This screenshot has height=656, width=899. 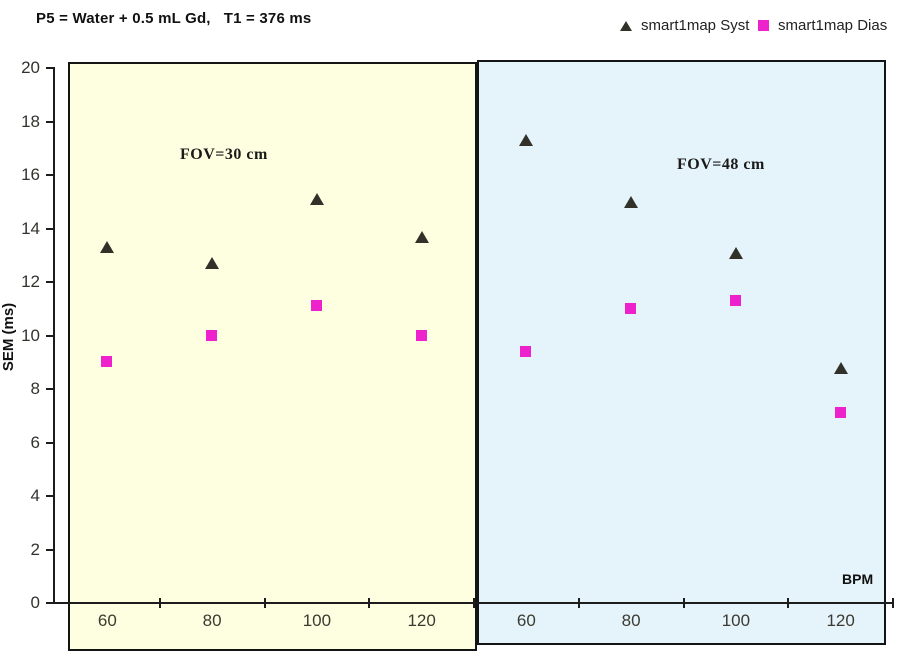 What do you see at coordinates (721, 164) in the screenshot?
I see `fov48-annotation: FOV=48 cm` at bounding box center [721, 164].